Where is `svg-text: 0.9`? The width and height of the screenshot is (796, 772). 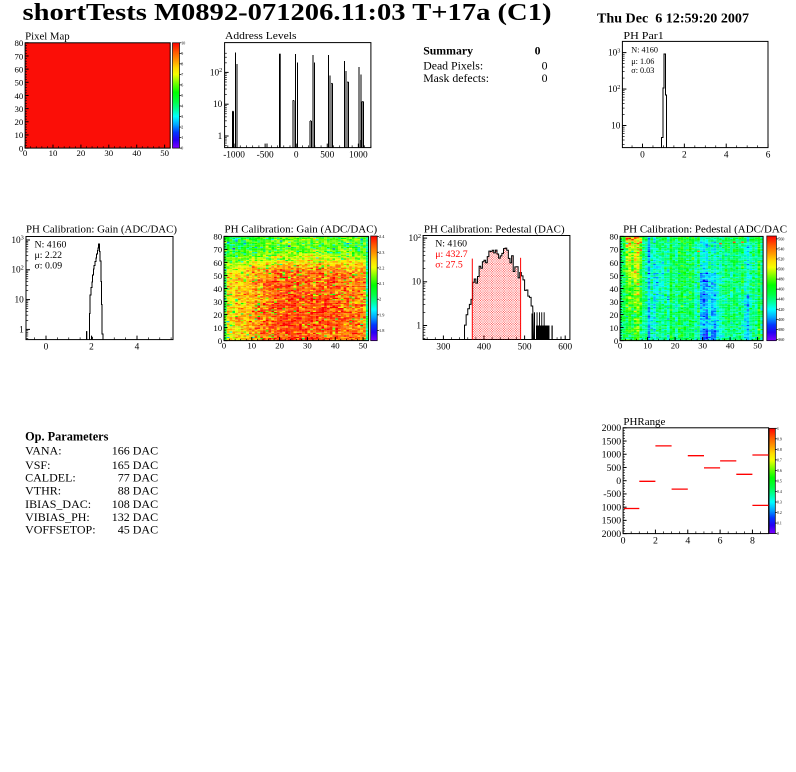 svg-text: 0.9 is located at coordinates (779, 439).